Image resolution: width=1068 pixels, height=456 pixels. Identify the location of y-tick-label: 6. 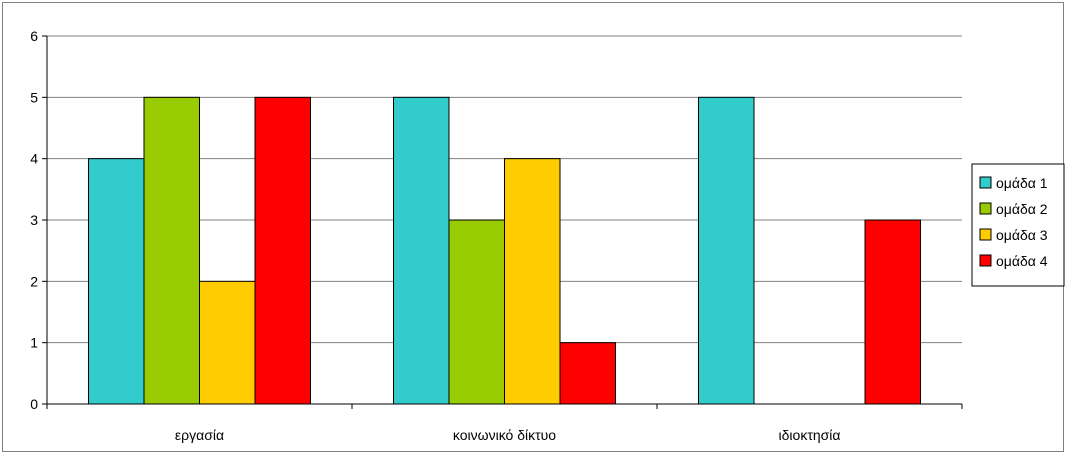
(34, 36).